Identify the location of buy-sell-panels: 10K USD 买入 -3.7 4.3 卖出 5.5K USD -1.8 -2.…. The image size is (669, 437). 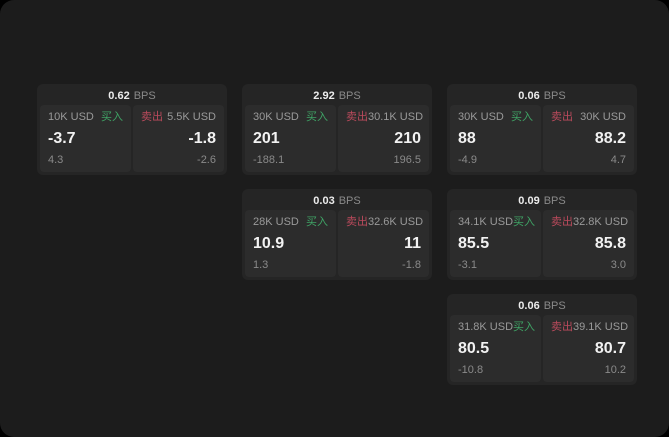
(132, 138).